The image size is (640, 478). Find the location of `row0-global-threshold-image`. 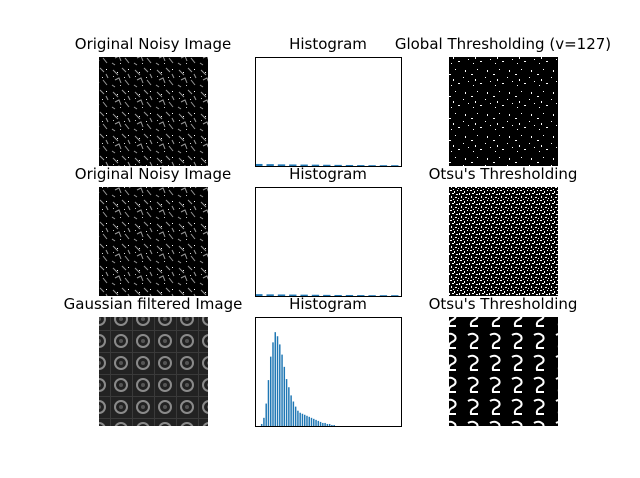

row0-global-threshold-image is located at coordinates (503, 111).